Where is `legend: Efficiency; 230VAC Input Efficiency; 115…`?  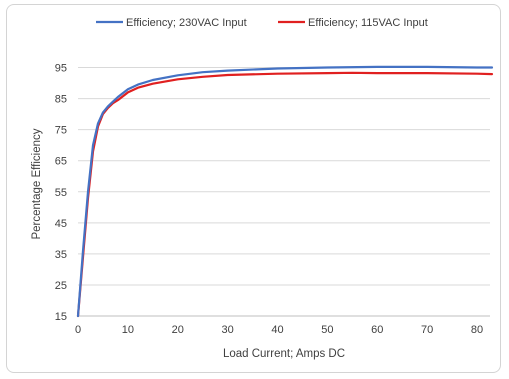 legend: Efficiency; 230VAC Input Efficiency; 115… is located at coordinates (262, 23).